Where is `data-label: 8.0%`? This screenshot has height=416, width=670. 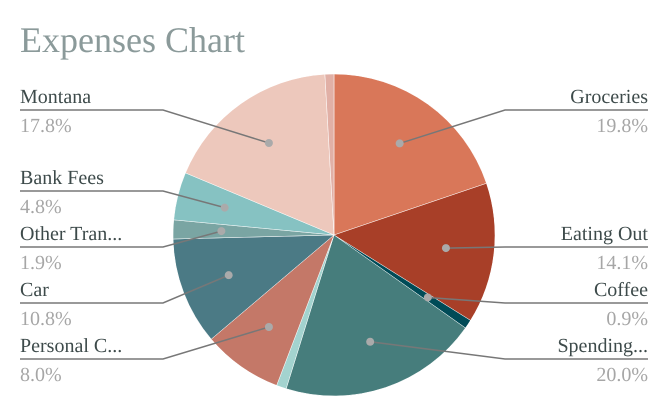
data-label: 8.0% is located at coordinates (41, 375).